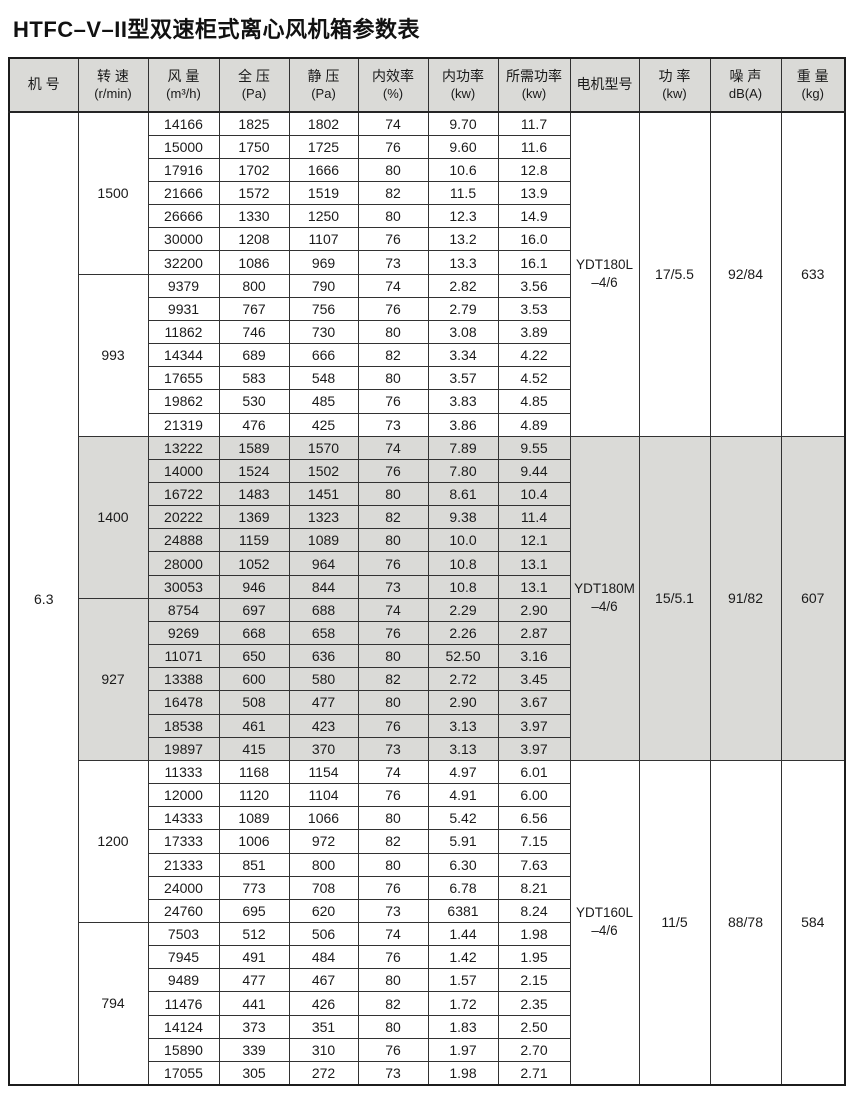 The image size is (850, 1101). What do you see at coordinates (113, 517) in the screenshot?
I see `cell-speed: 1400` at bounding box center [113, 517].